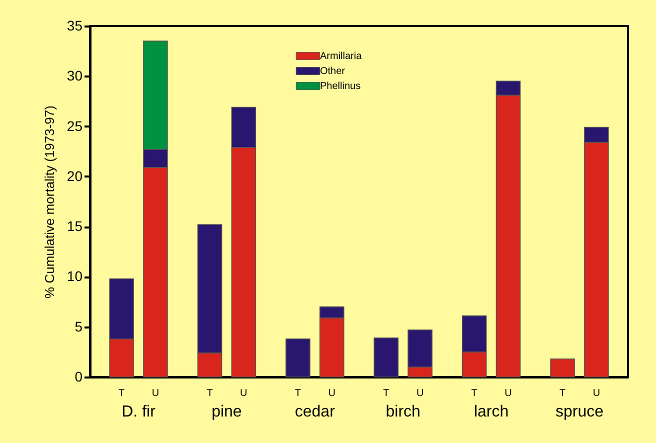 The width and height of the screenshot is (656, 443). I want to click on y-axis-title: % Cumulative mortality (1973-97), so click(49, 202).